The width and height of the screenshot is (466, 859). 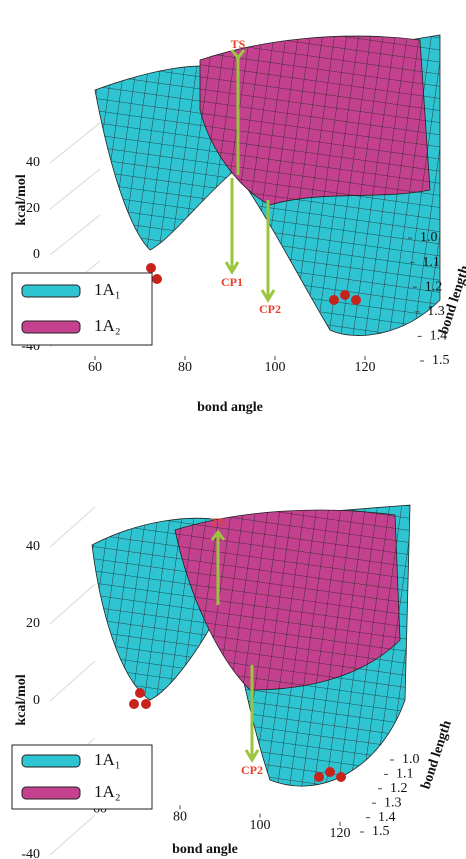 What do you see at coordinates (30, 853) in the screenshot?
I see `z-tick-label: -40` at bounding box center [30, 853].